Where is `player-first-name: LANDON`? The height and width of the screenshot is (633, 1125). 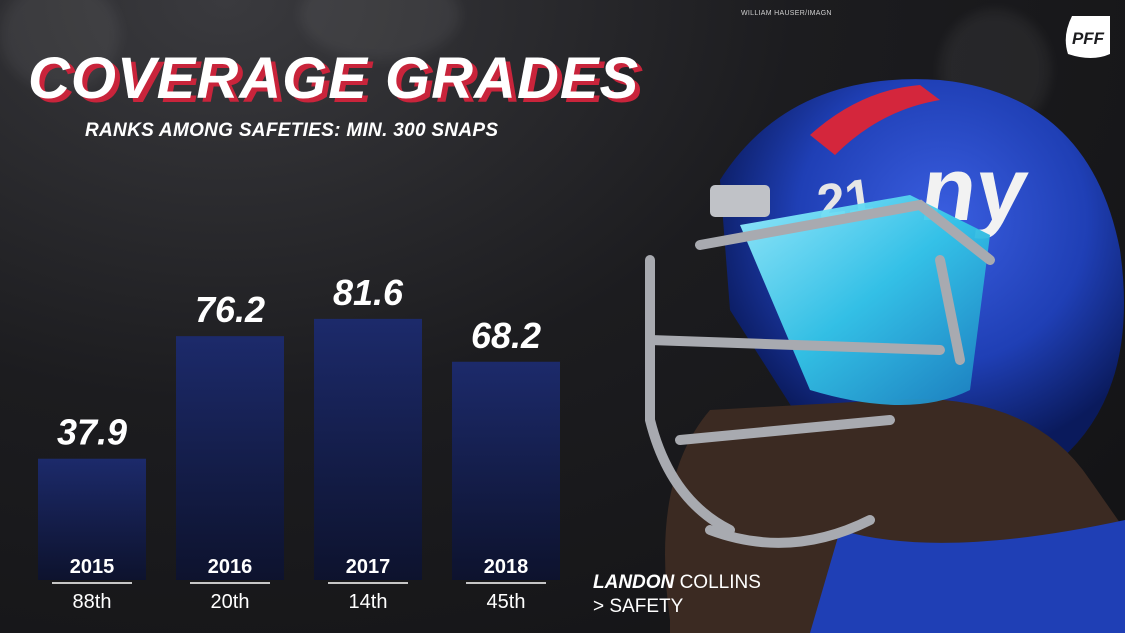
player-first-name: LANDON is located at coordinates (634, 582).